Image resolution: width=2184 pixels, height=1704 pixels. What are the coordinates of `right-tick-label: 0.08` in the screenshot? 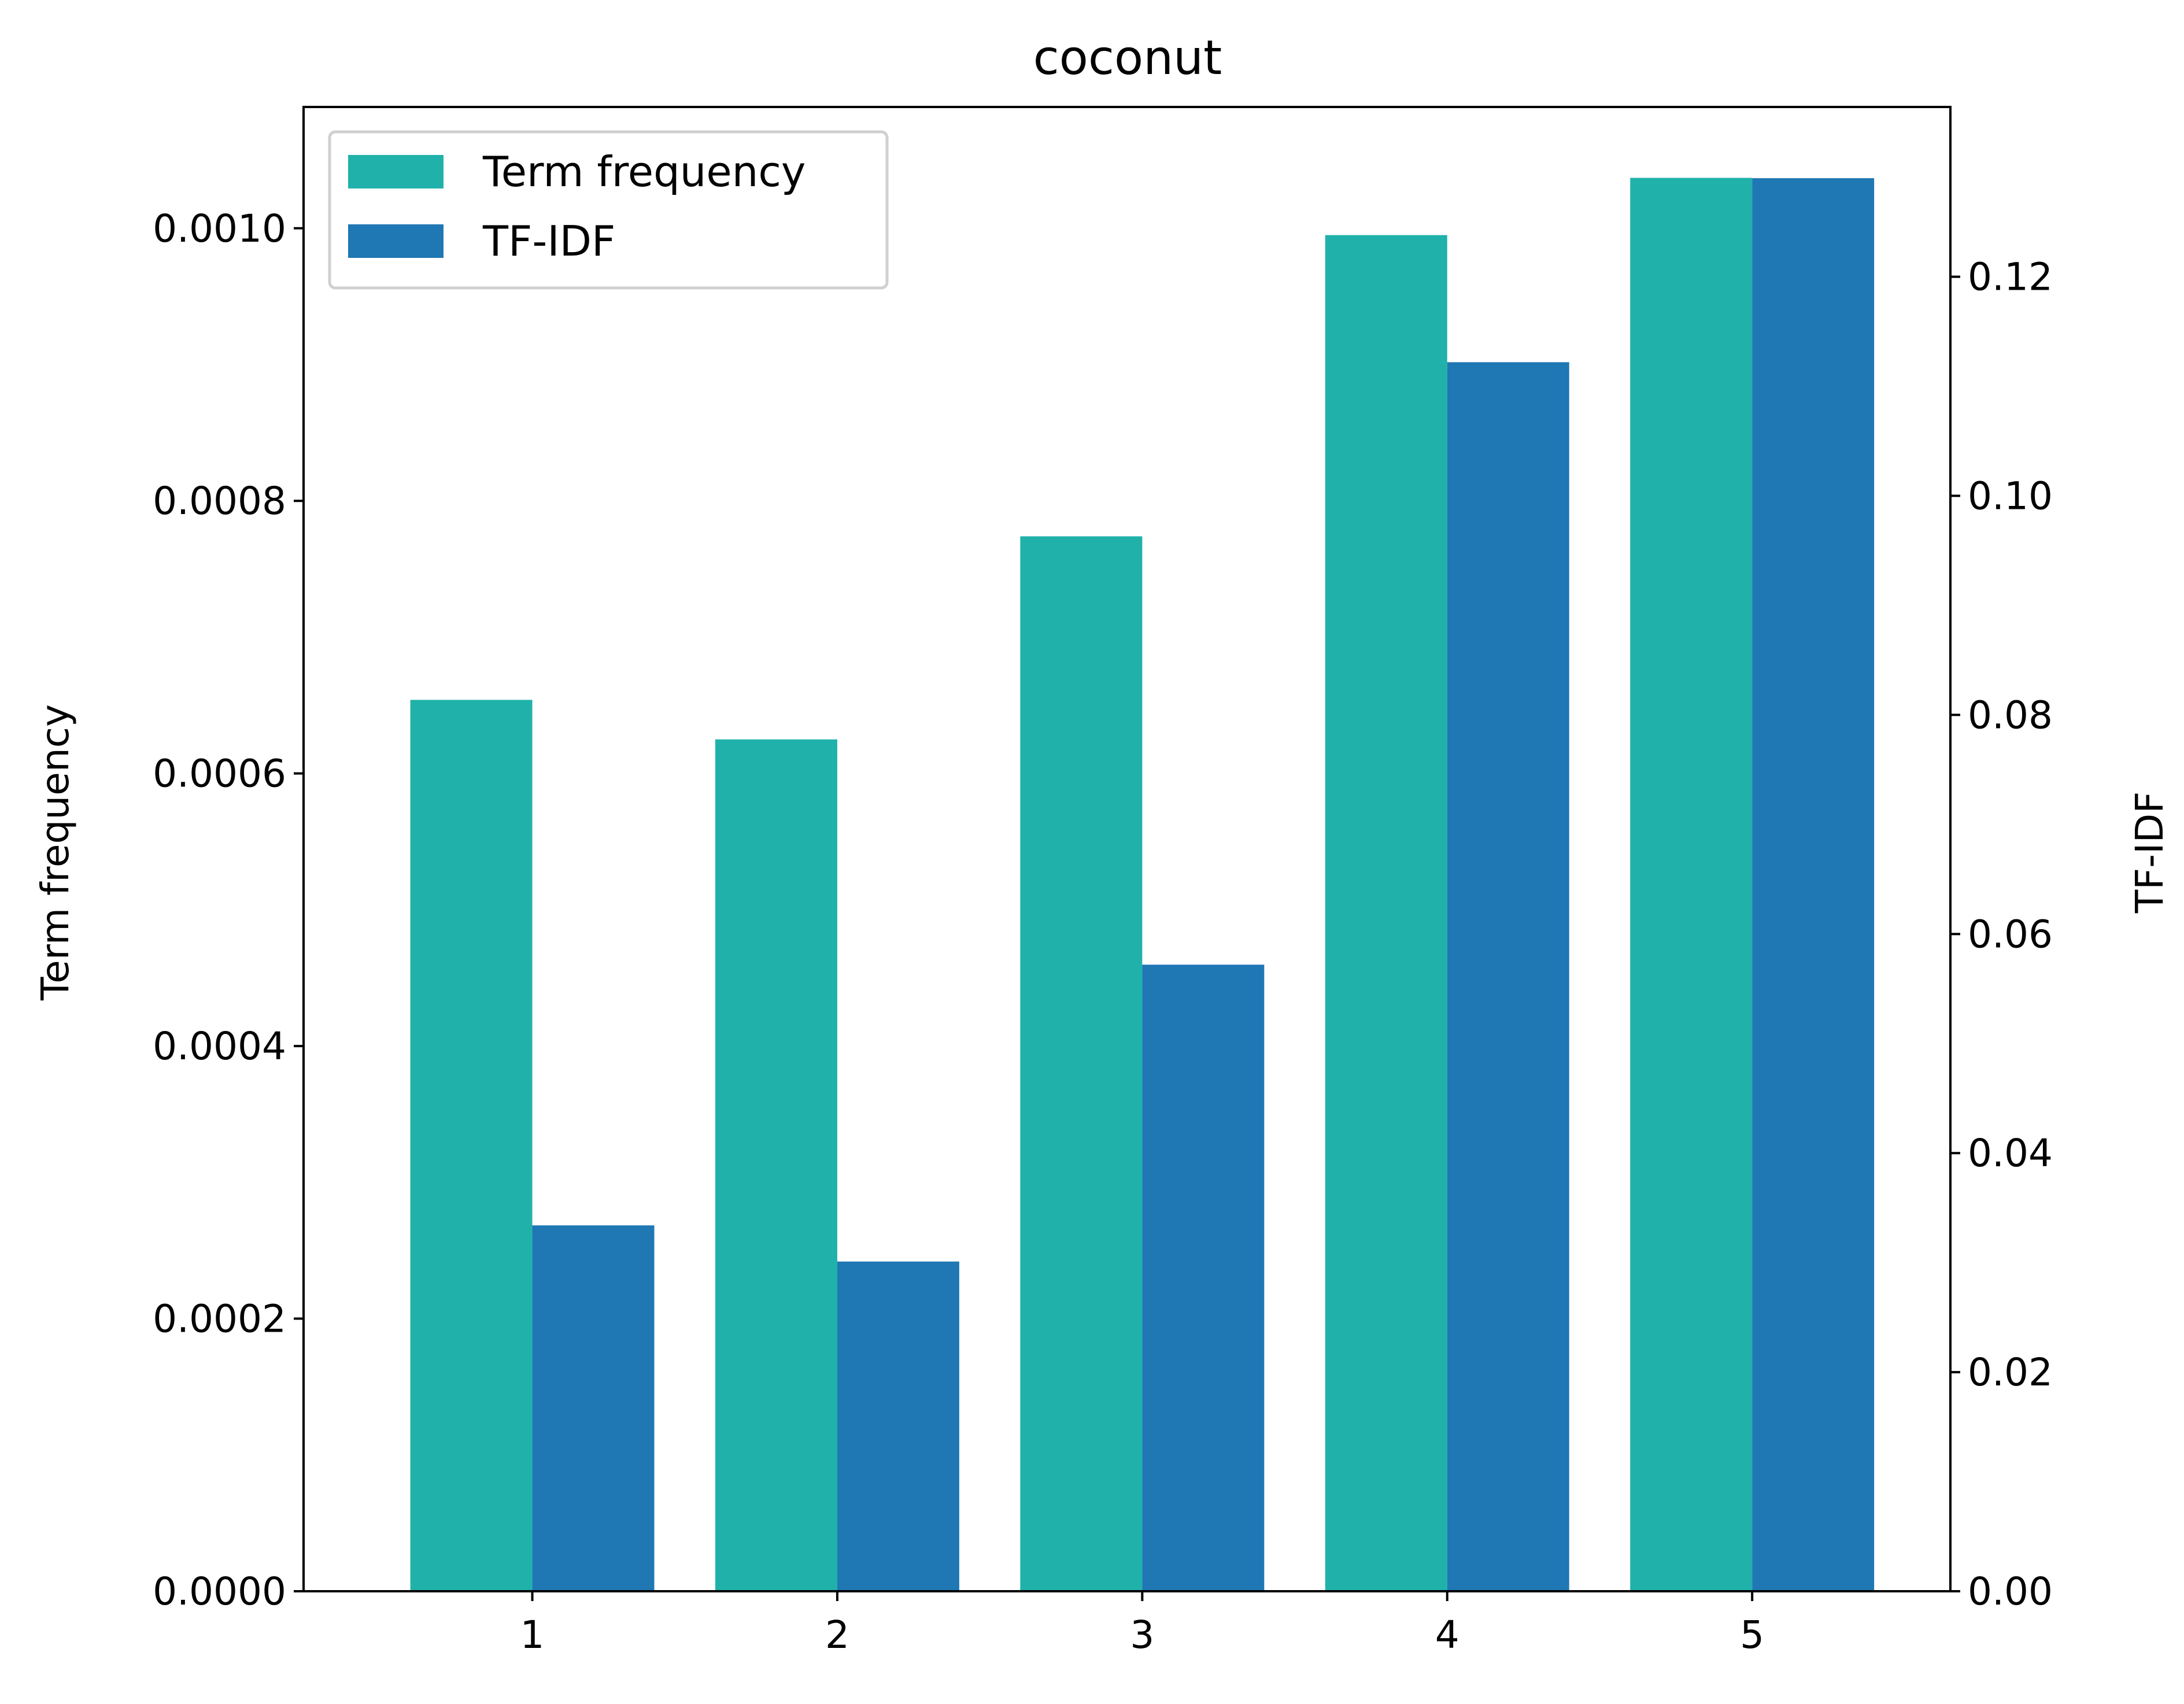 It's located at (2011, 715).